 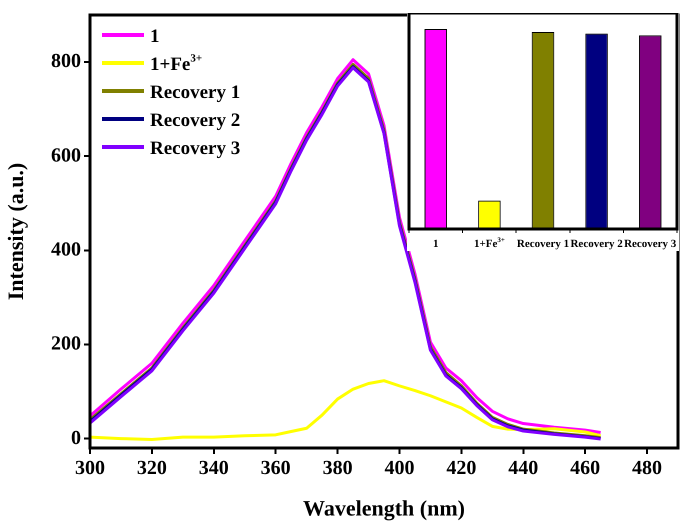 What do you see at coordinates (384, 507) in the screenshot?
I see `x-axis-title: Wavelength (nm)` at bounding box center [384, 507].